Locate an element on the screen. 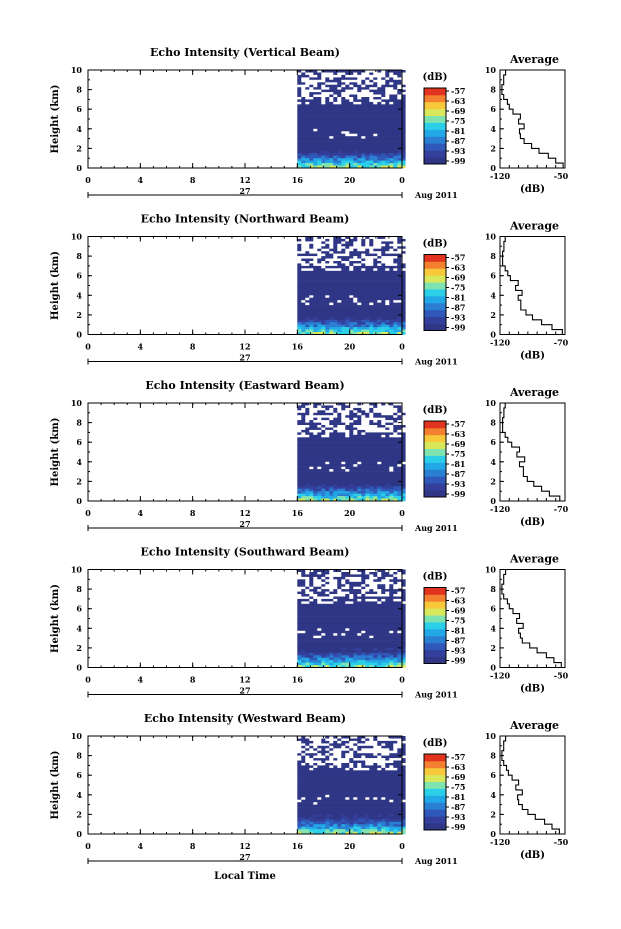 This screenshot has width=621, height=929. y-tick-label: 6 is located at coordinates (79, 609).